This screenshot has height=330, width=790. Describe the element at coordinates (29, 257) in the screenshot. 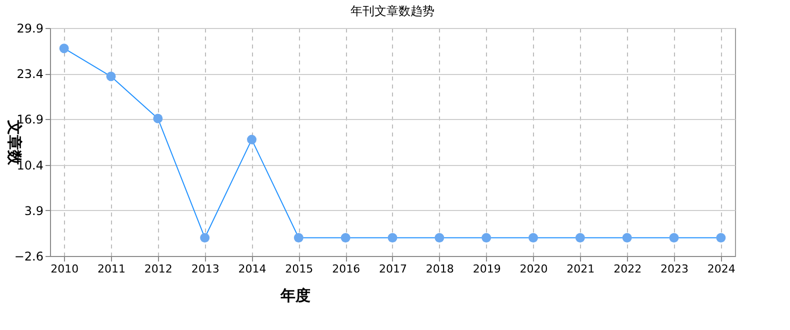

I see `y-tick-label: −2.6` at that location.